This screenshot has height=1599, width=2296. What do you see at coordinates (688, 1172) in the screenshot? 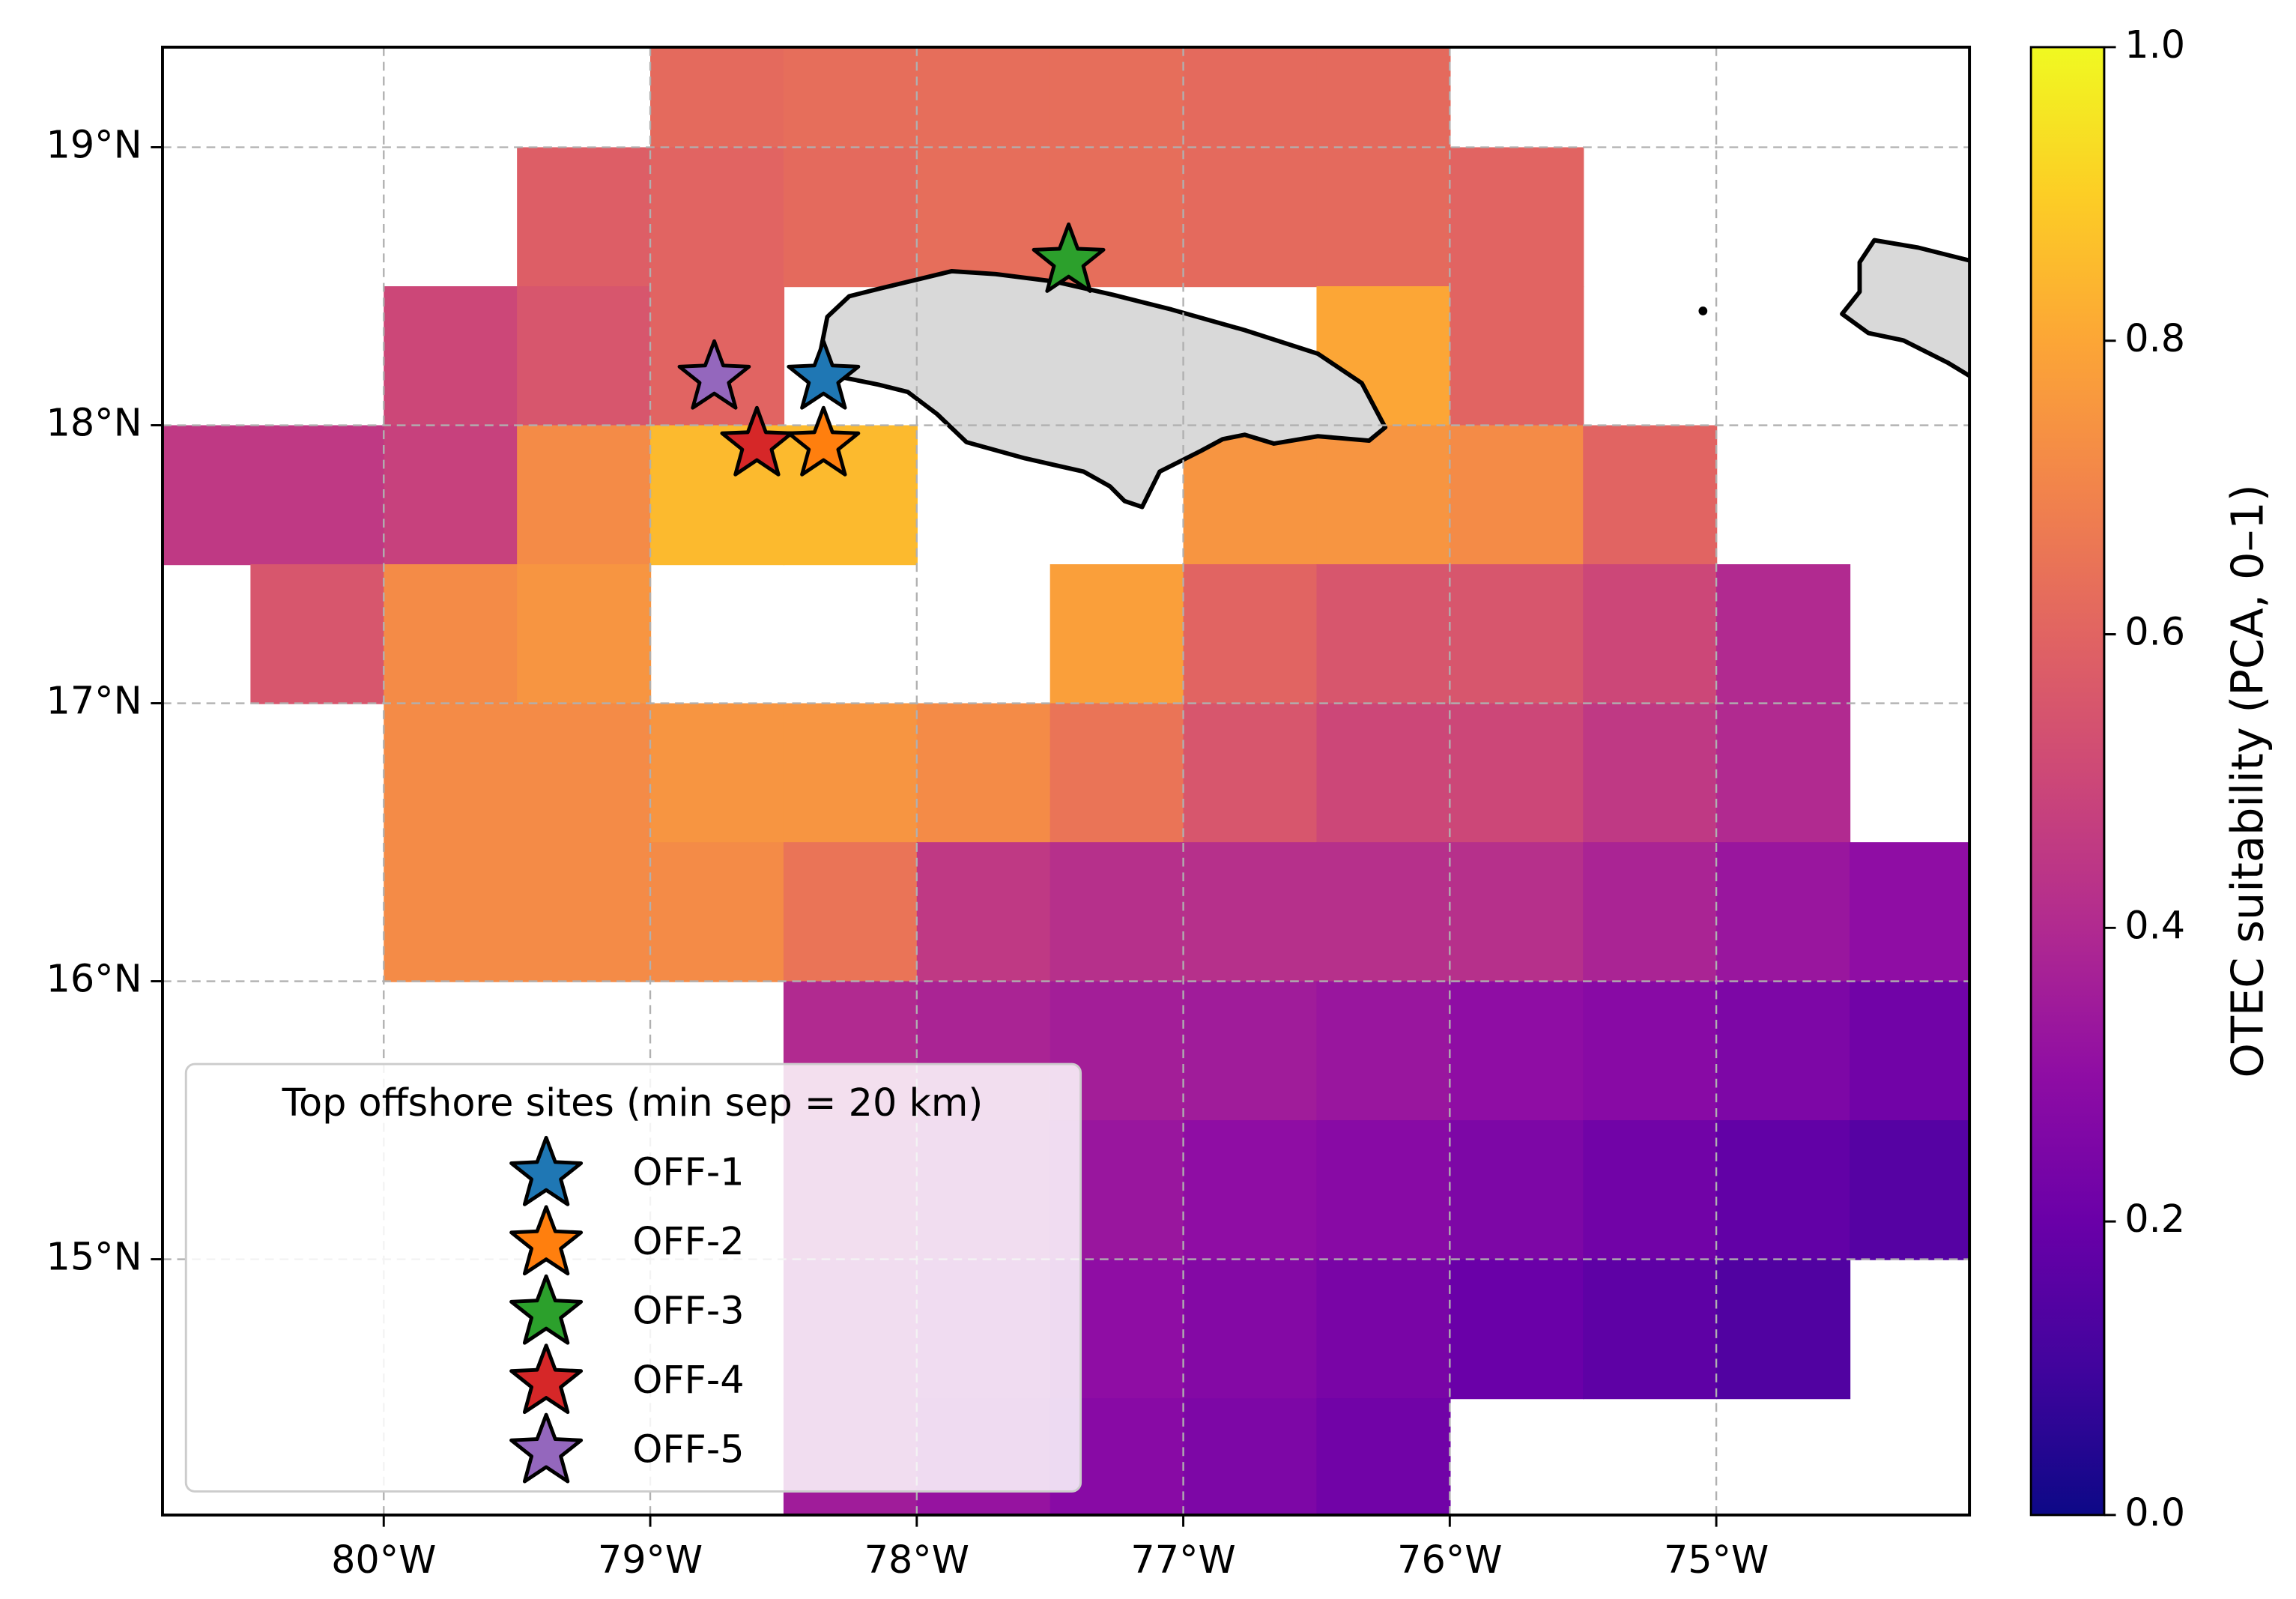
I see `legend-label: OFF-1` at bounding box center [688, 1172].